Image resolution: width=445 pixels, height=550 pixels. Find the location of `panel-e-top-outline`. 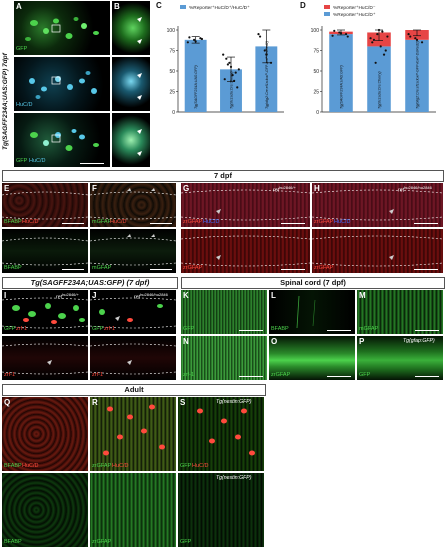

panel-e-top-outline is located at coordinates (45, 205).